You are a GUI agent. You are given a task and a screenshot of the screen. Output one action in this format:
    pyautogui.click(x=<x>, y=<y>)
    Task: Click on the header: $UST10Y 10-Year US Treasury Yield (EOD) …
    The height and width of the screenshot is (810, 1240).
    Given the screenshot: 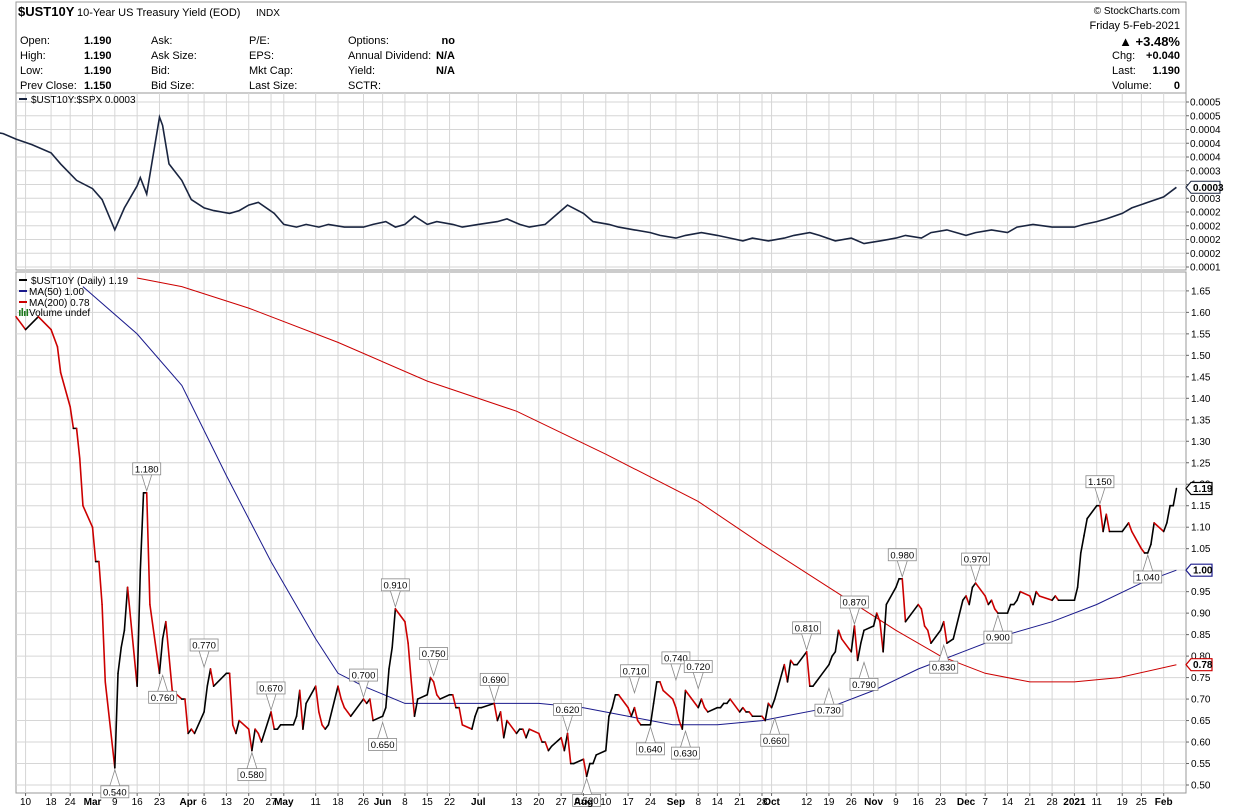 What is the action you would take?
    pyautogui.click(x=601, y=47)
    